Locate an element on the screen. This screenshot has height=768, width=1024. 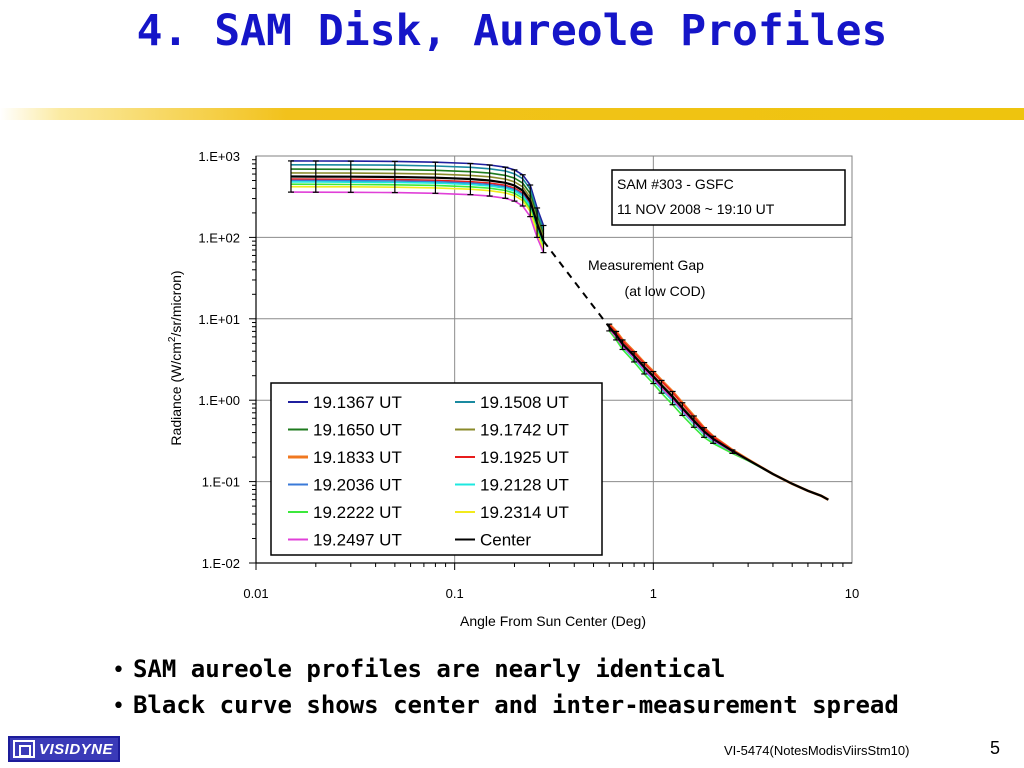
info-box-line-1: SAM #303 - GSFC is located at coordinates (675, 184).